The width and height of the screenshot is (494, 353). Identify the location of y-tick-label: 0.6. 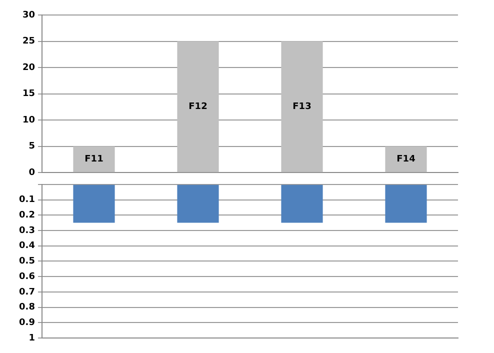
(27, 277).